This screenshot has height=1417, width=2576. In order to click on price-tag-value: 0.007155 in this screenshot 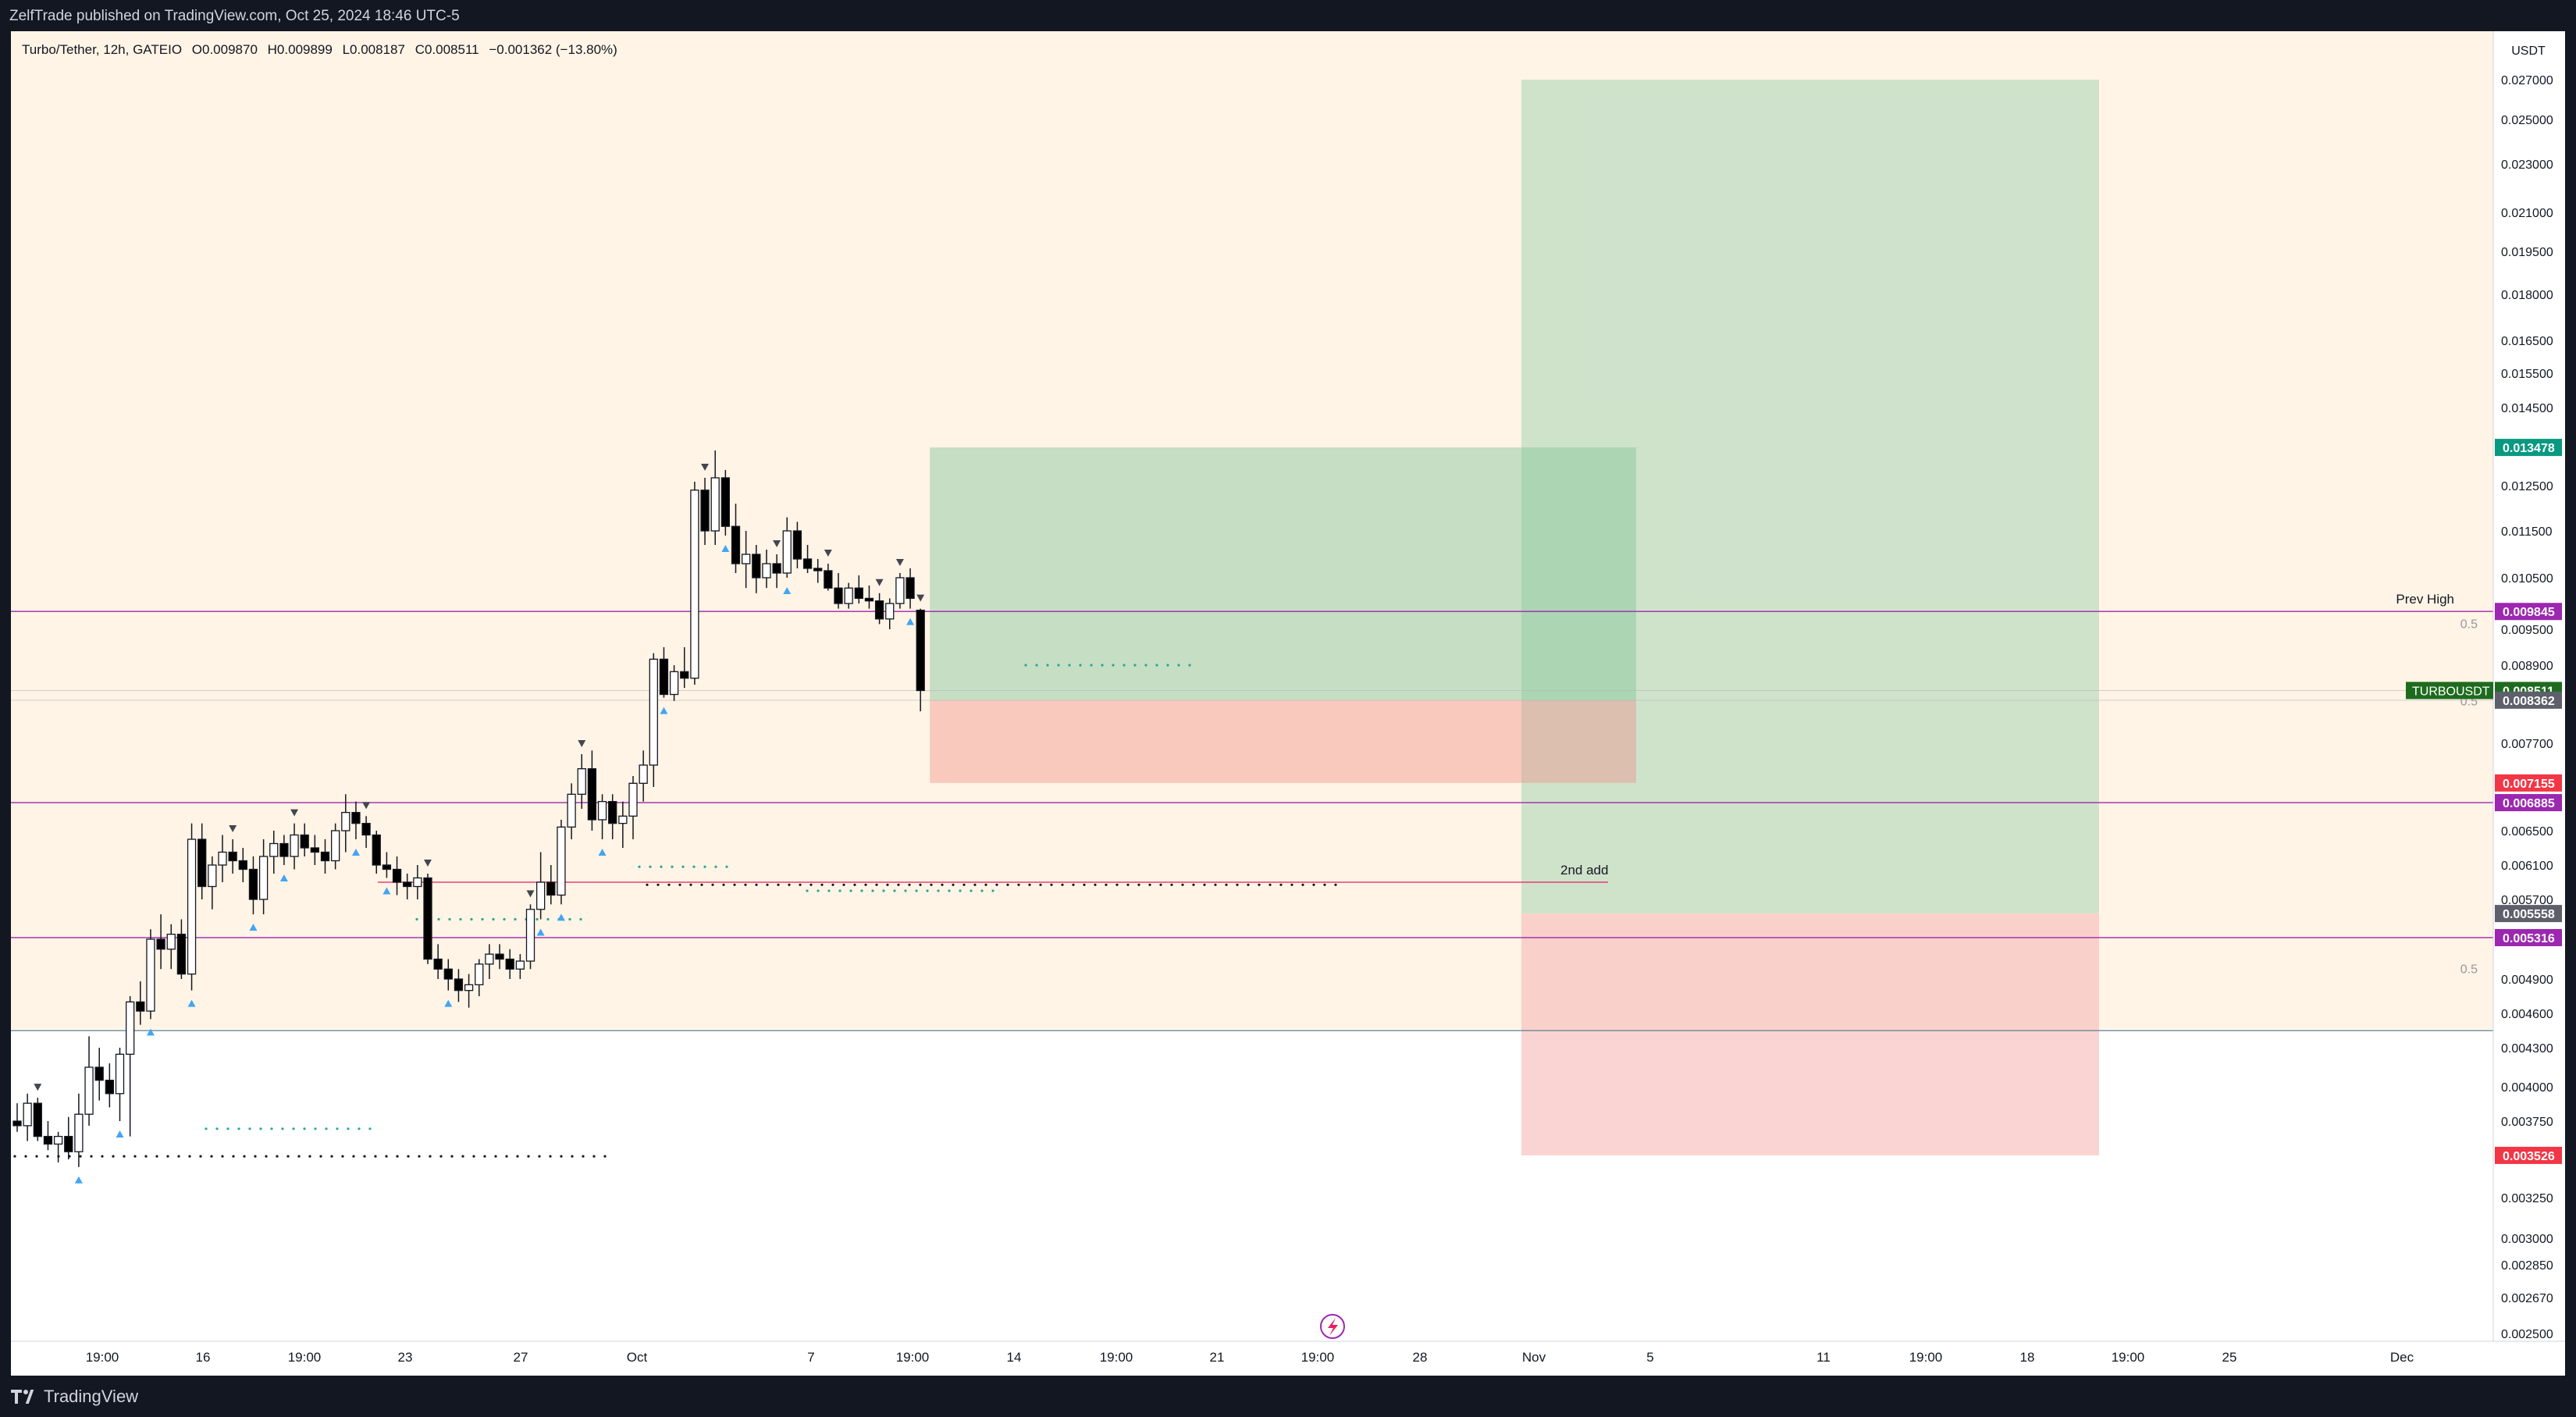, I will do `click(2529, 784)`.